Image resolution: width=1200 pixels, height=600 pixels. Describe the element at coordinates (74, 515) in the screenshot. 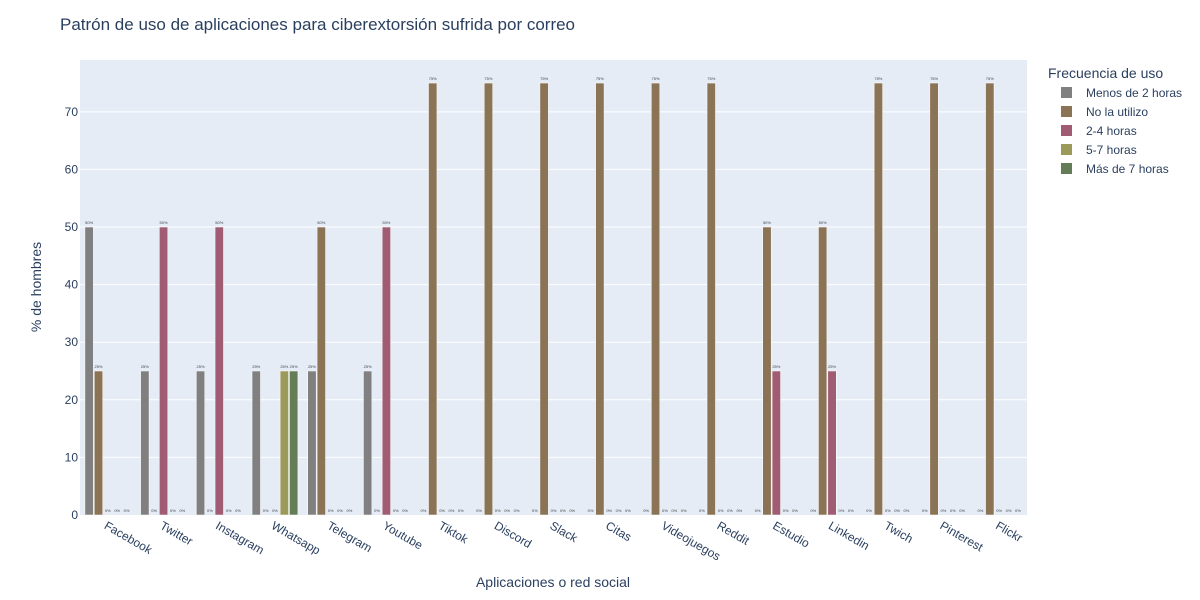

I see `y-tick-label: 0` at that location.